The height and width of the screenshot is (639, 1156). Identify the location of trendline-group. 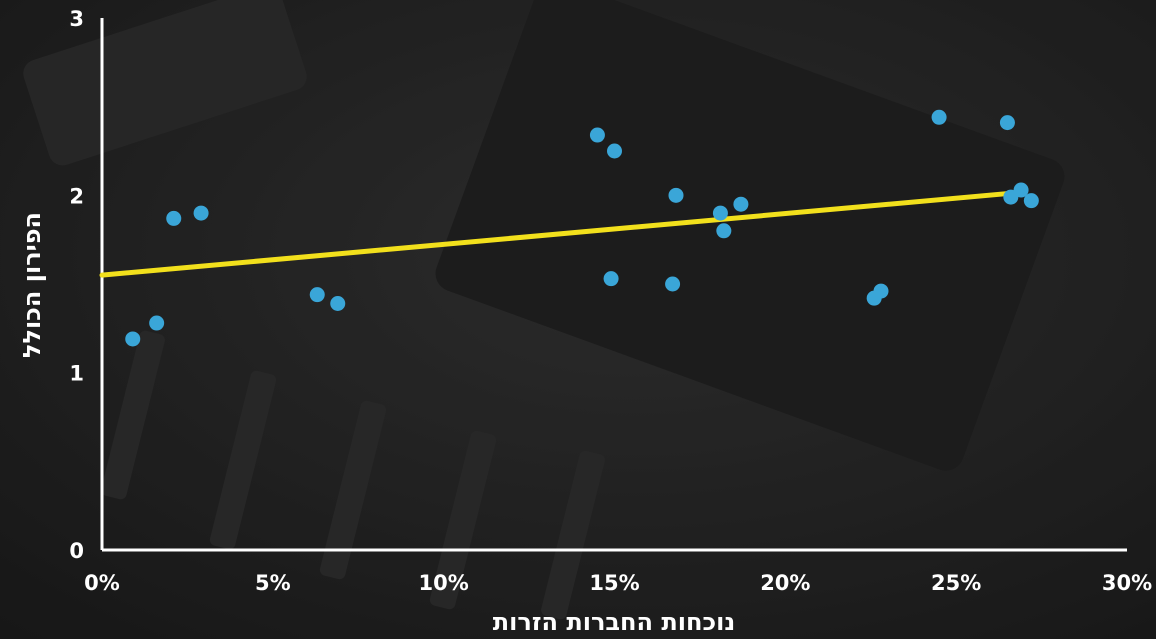
(554, 234).